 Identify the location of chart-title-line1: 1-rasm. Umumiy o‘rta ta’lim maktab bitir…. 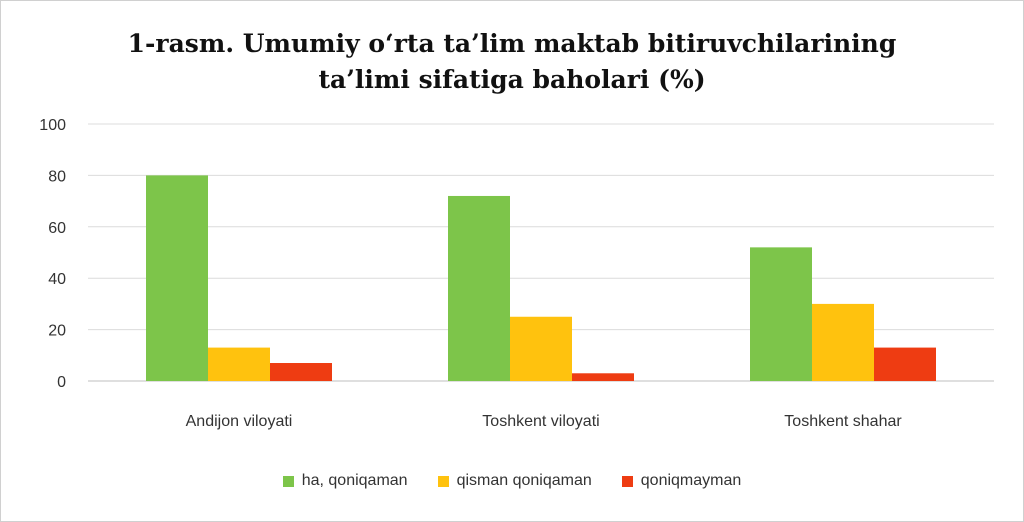
(512, 43).